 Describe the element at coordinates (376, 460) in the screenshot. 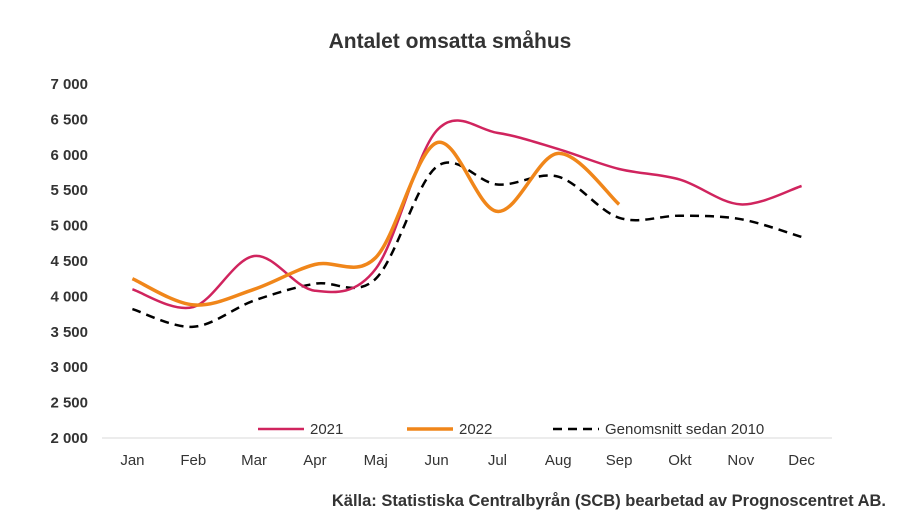

I see `x-tick-label: Maj` at that location.